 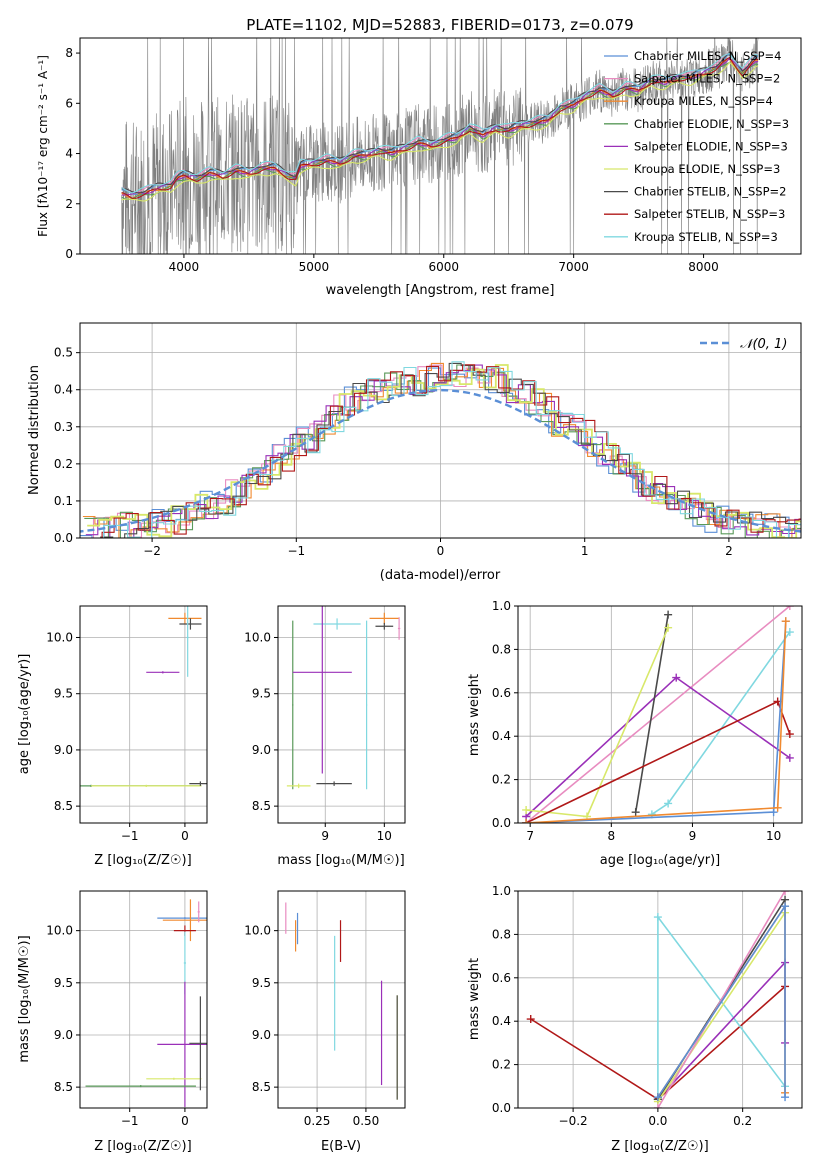 I want to click on mw_z-ytick-label: 1.0, so click(x=501, y=891).